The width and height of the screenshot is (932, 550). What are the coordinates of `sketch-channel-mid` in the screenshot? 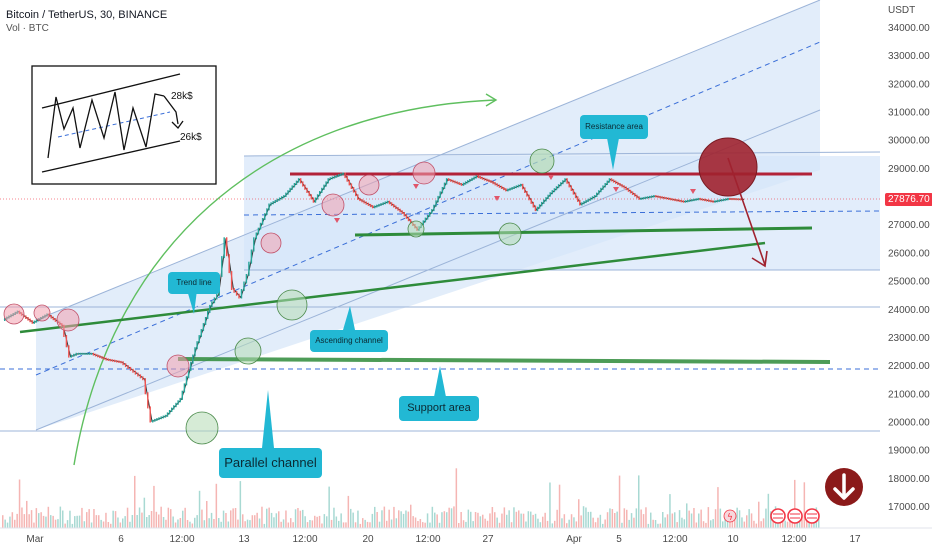 It's located at (114, 124).